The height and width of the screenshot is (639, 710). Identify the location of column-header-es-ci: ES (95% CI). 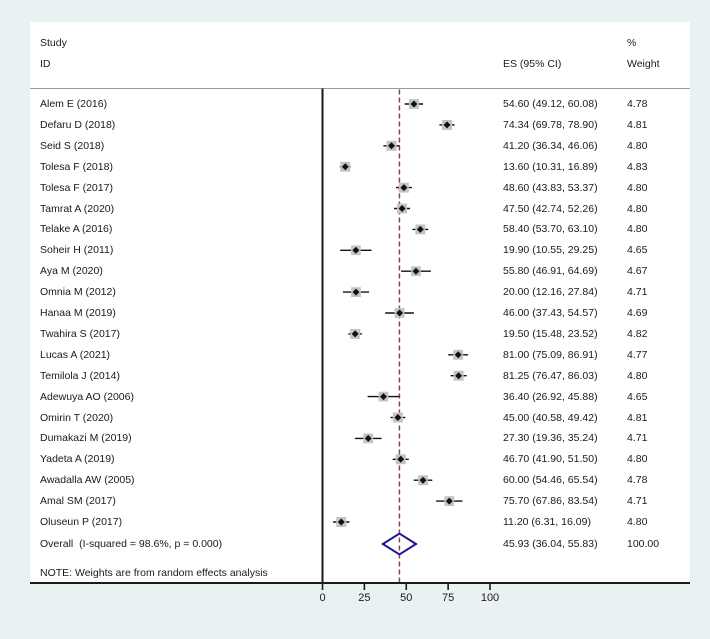
(532, 63).